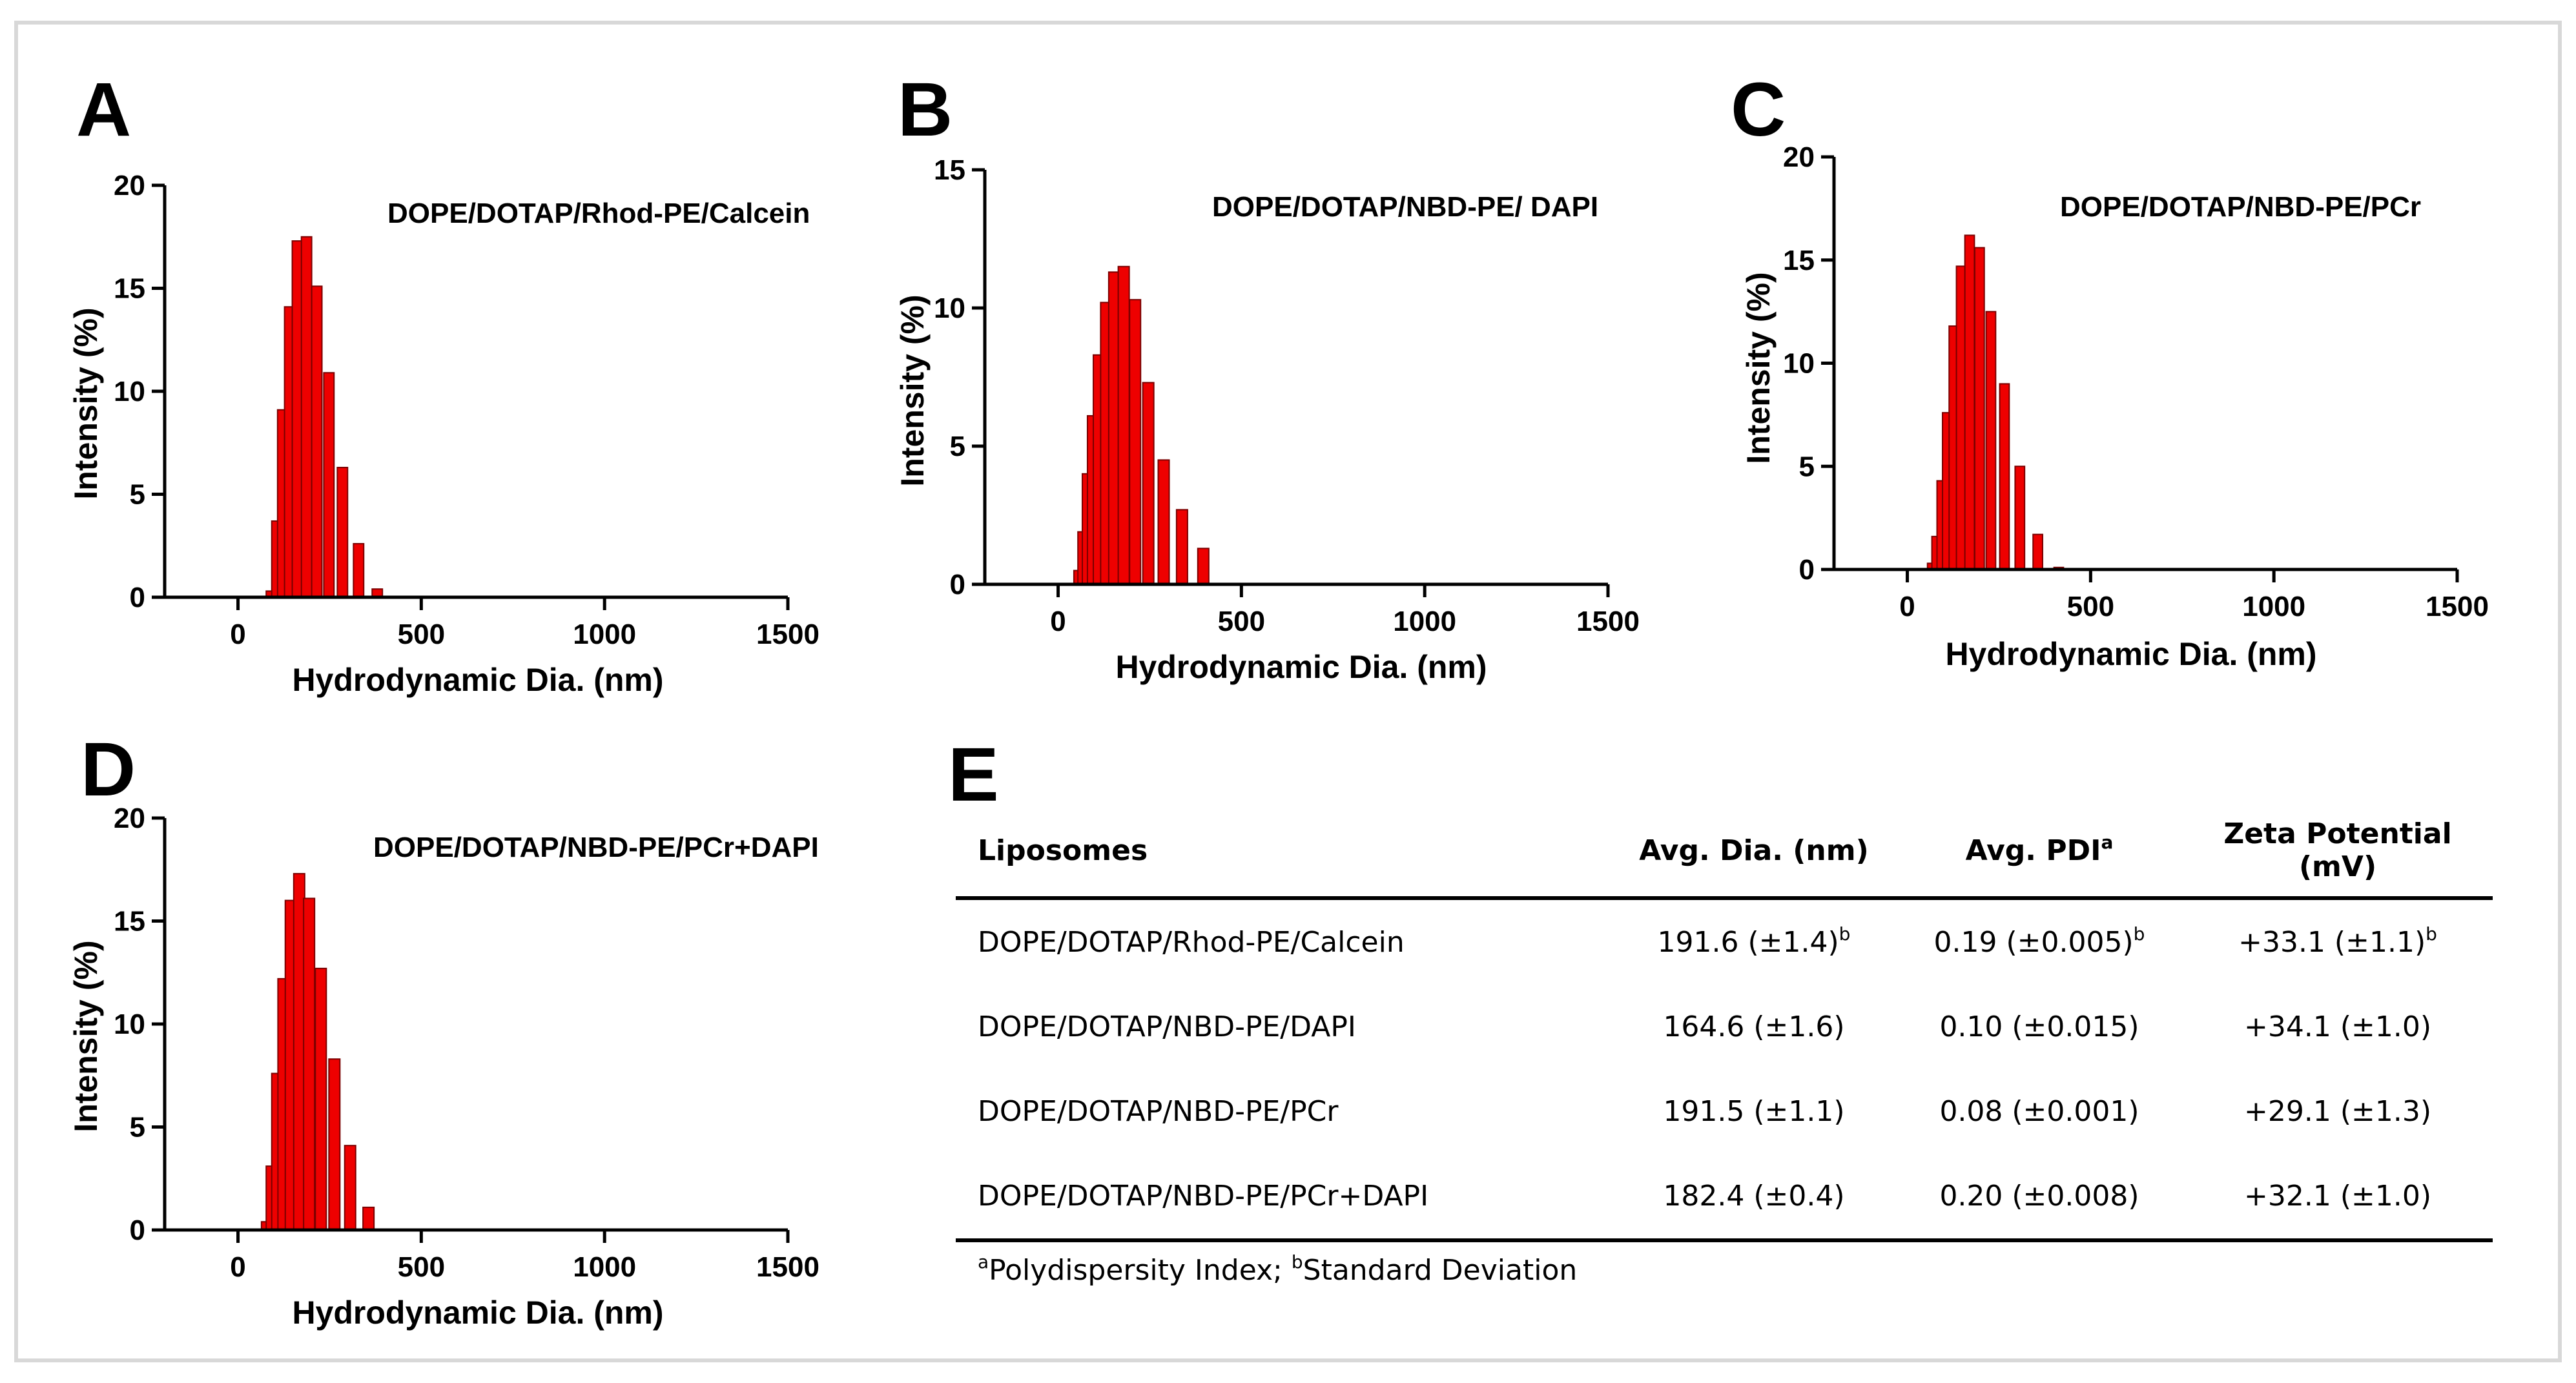 The height and width of the screenshot is (1383, 2576). Describe the element at coordinates (1167, 1026) in the screenshot. I see `cell-liposome-name: DOPE/DOTAP/NBD-PE/DAPI` at that location.